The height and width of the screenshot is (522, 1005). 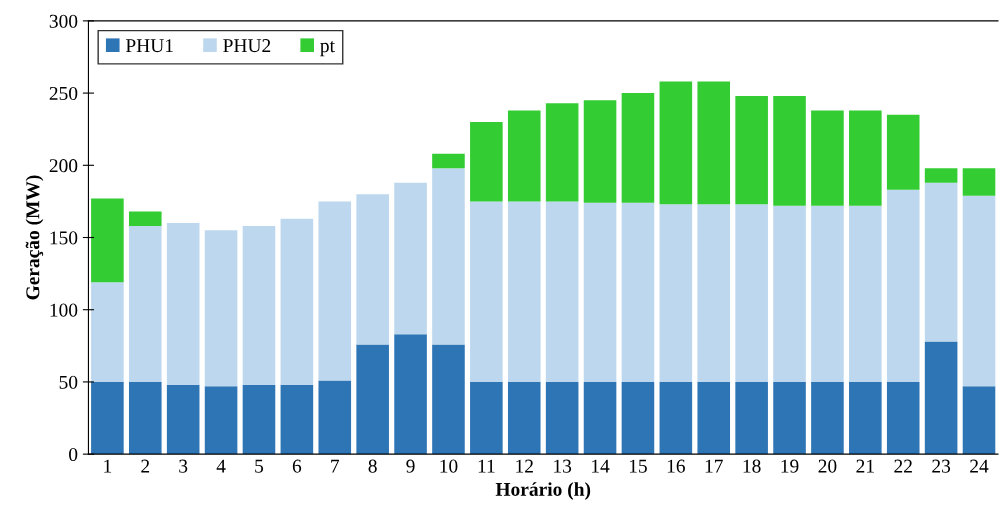 I want to click on x-tick-label: 13, so click(x=563, y=466).